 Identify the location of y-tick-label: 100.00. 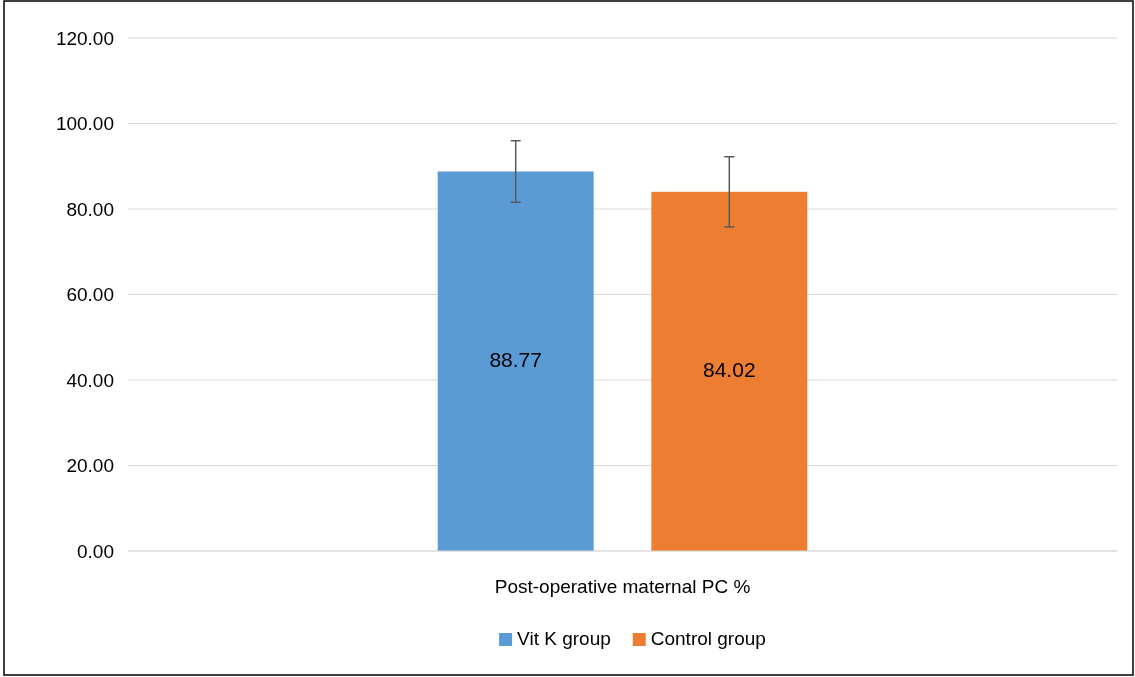
(84, 124).